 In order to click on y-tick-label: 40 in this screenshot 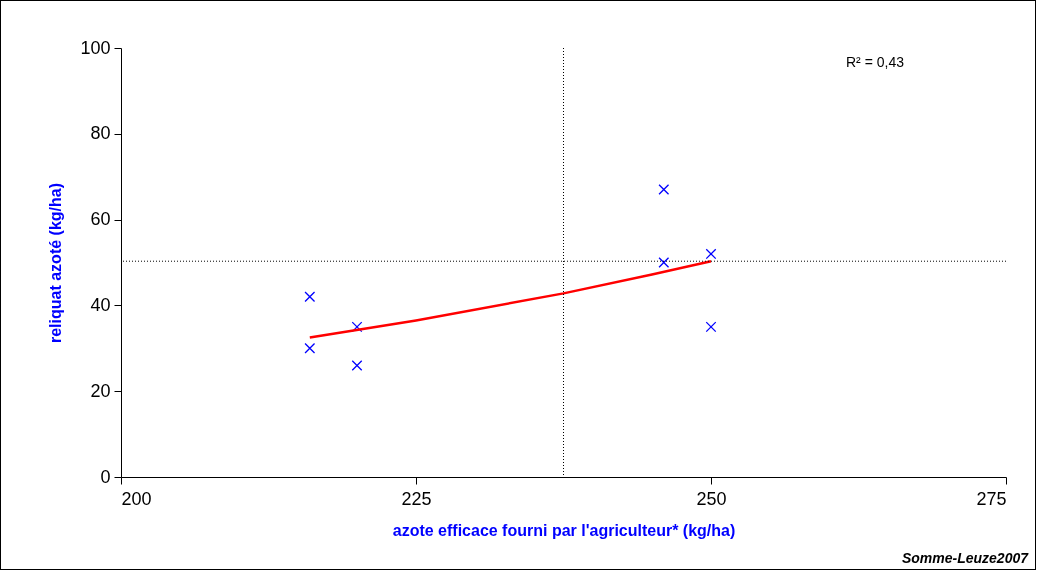, I will do `click(100, 304)`.